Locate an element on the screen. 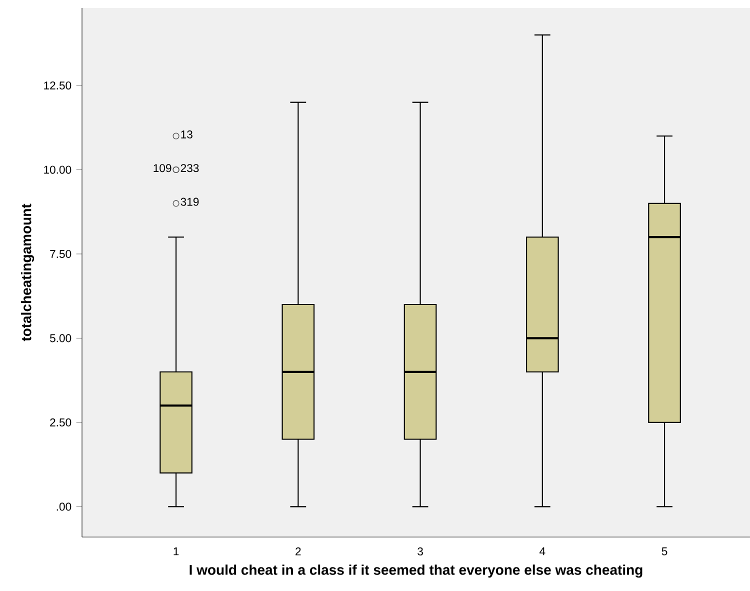  x-axis-title: I would cheat in a class if it seemed that everyone else was cheating is located at coordinates (416, 571).